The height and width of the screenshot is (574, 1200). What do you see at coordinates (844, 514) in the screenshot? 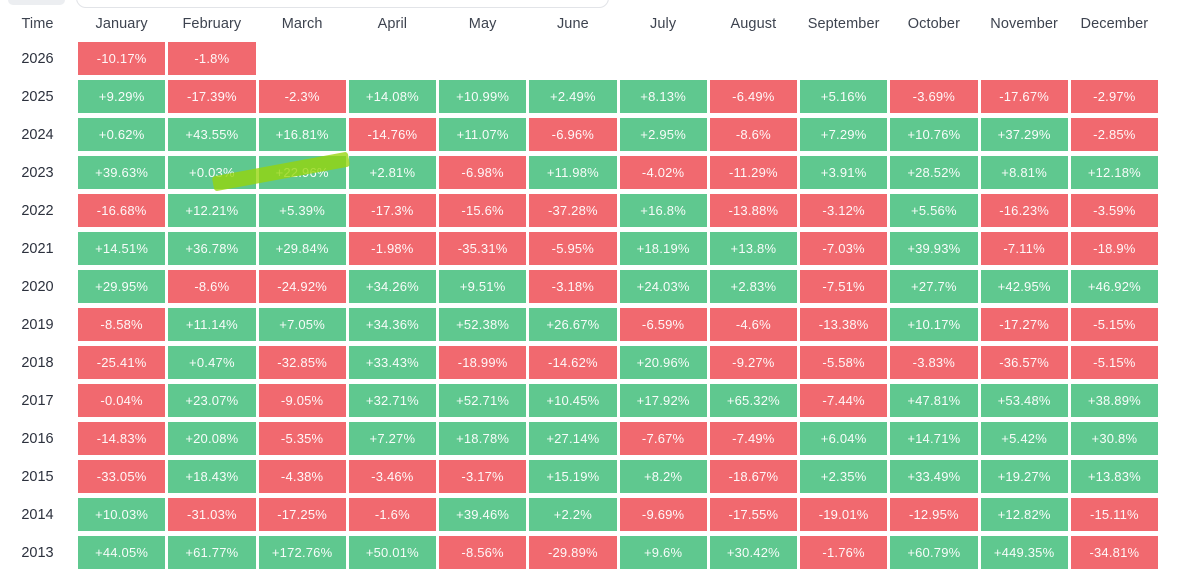
I see `return-cell: -19.01%` at bounding box center [844, 514].